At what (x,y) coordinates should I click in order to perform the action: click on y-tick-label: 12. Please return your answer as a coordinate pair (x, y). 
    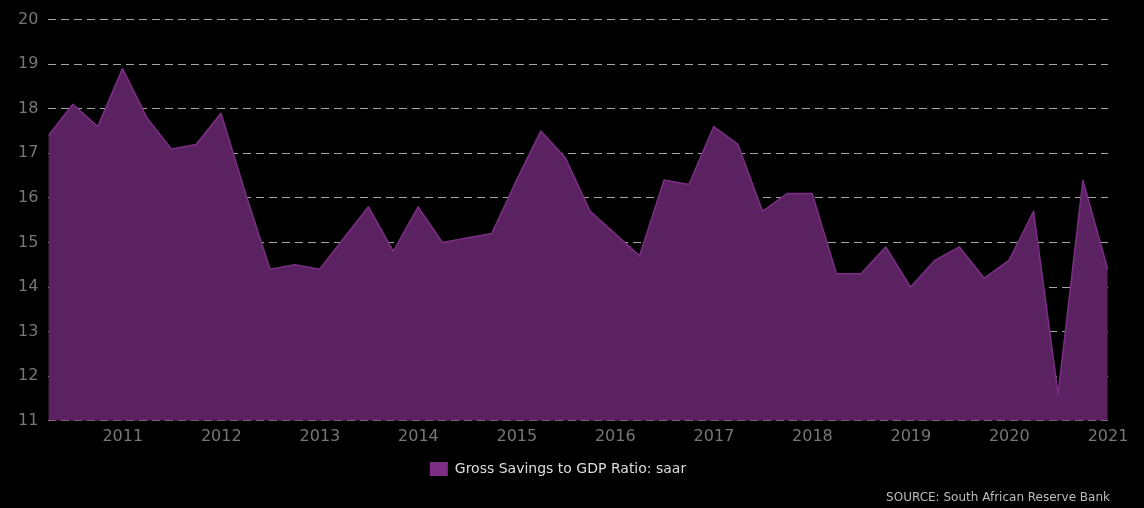
    Looking at the image, I should click on (28, 375).